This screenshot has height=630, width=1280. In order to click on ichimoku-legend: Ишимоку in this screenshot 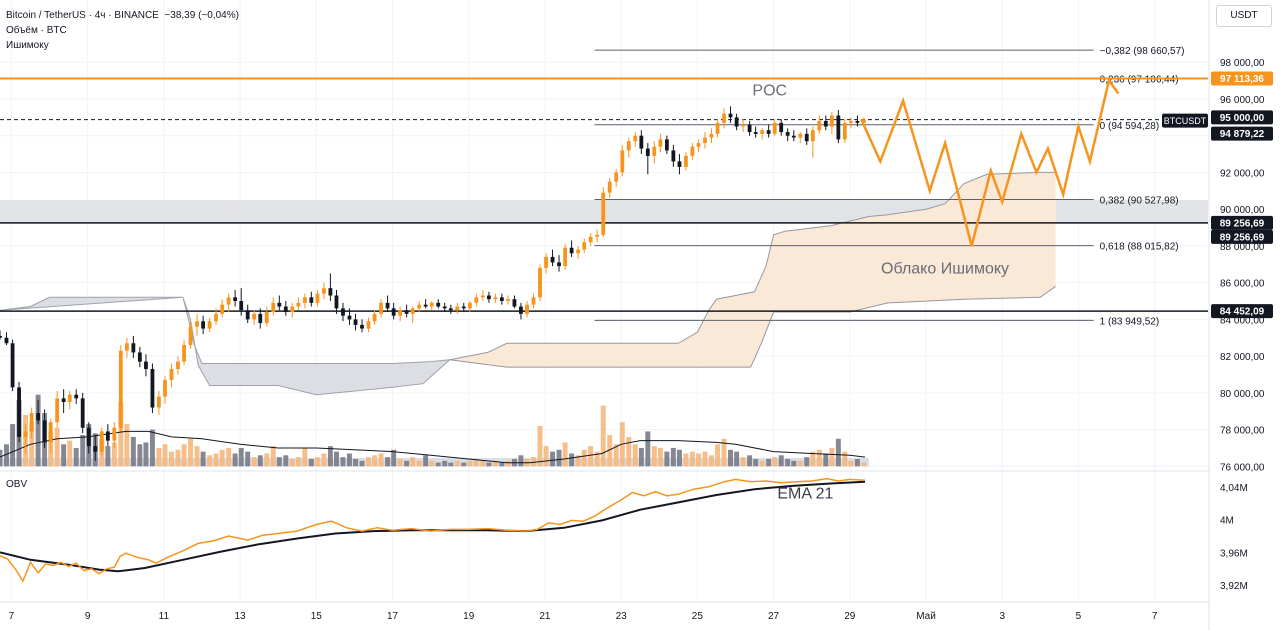, I will do `click(27, 45)`.